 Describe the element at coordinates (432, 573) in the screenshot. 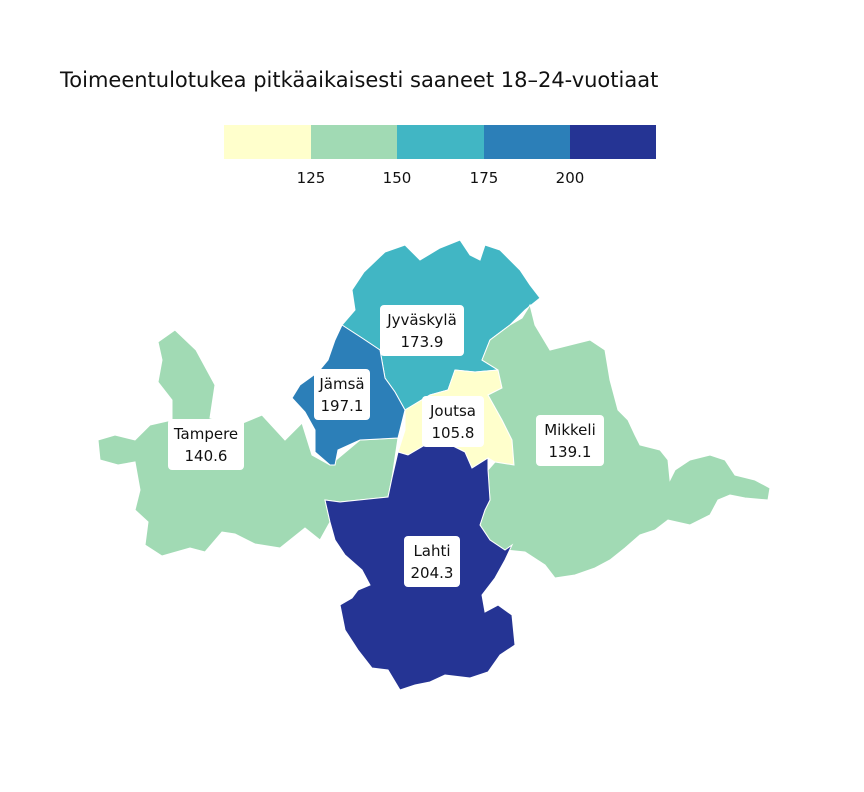

I see `region-value-lahti: 204.3` at that location.